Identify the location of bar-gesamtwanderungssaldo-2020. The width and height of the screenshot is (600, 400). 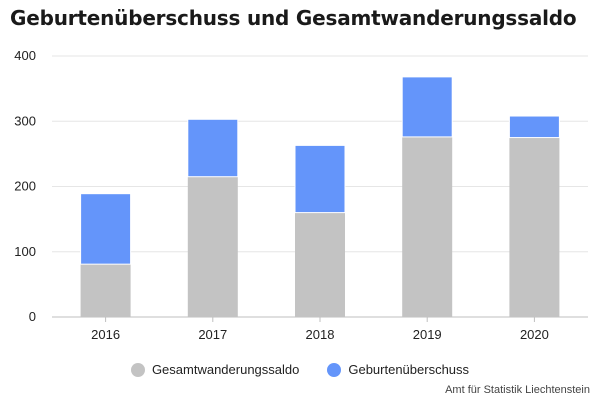
(534, 227).